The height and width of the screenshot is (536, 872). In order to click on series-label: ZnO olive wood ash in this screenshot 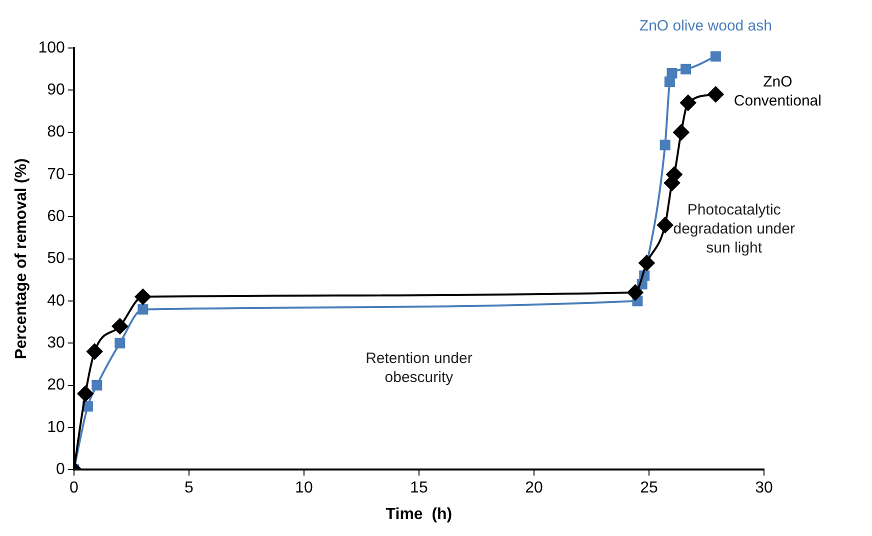, I will do `click(705, 26)`.